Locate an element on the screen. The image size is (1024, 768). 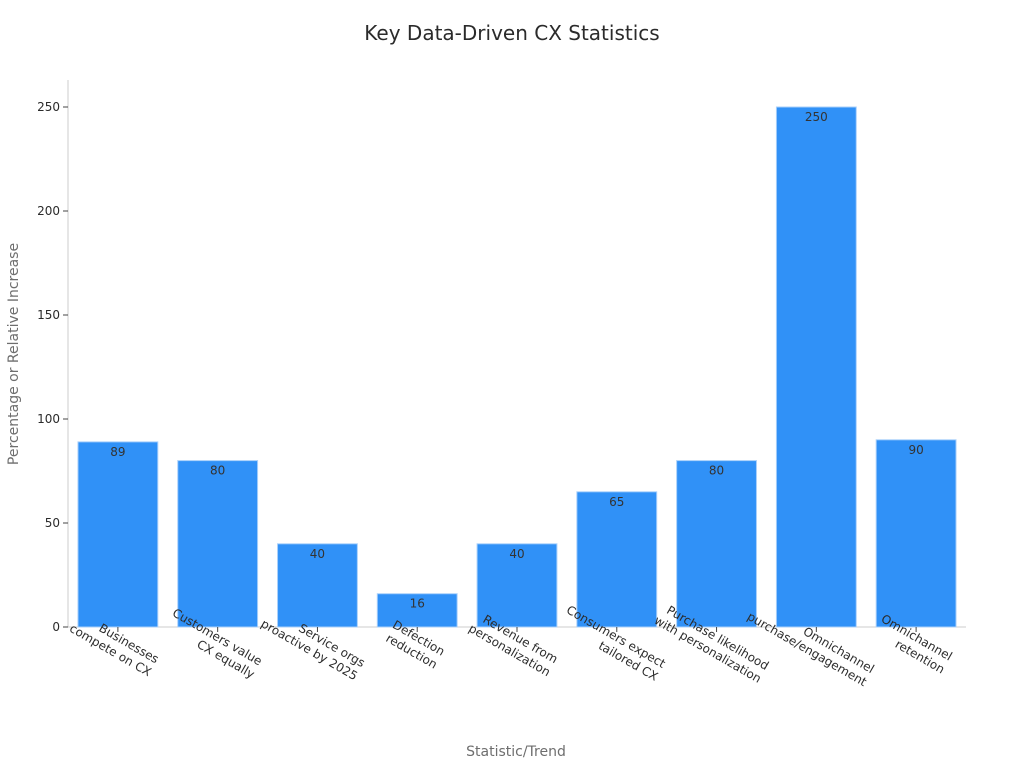
y-tick-label: 0 is located at coordinates (56, 627).